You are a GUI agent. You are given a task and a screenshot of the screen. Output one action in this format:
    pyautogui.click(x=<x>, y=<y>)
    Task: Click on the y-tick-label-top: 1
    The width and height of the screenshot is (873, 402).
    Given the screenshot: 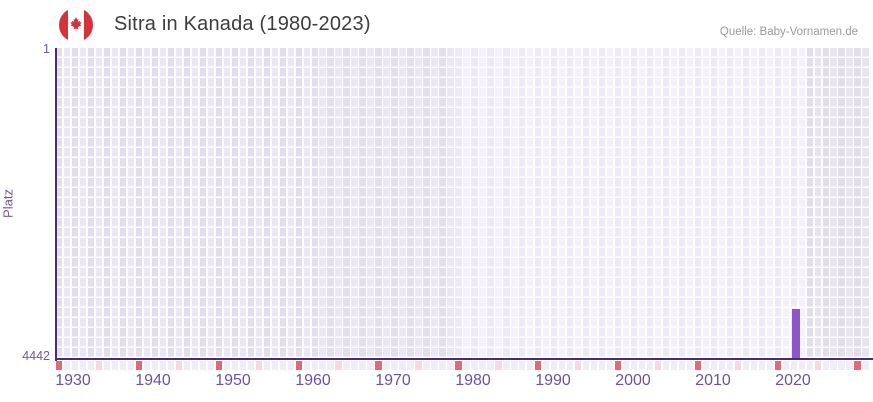 What is the action you would take?
    pyautogui.click(x=46, y=49)
    